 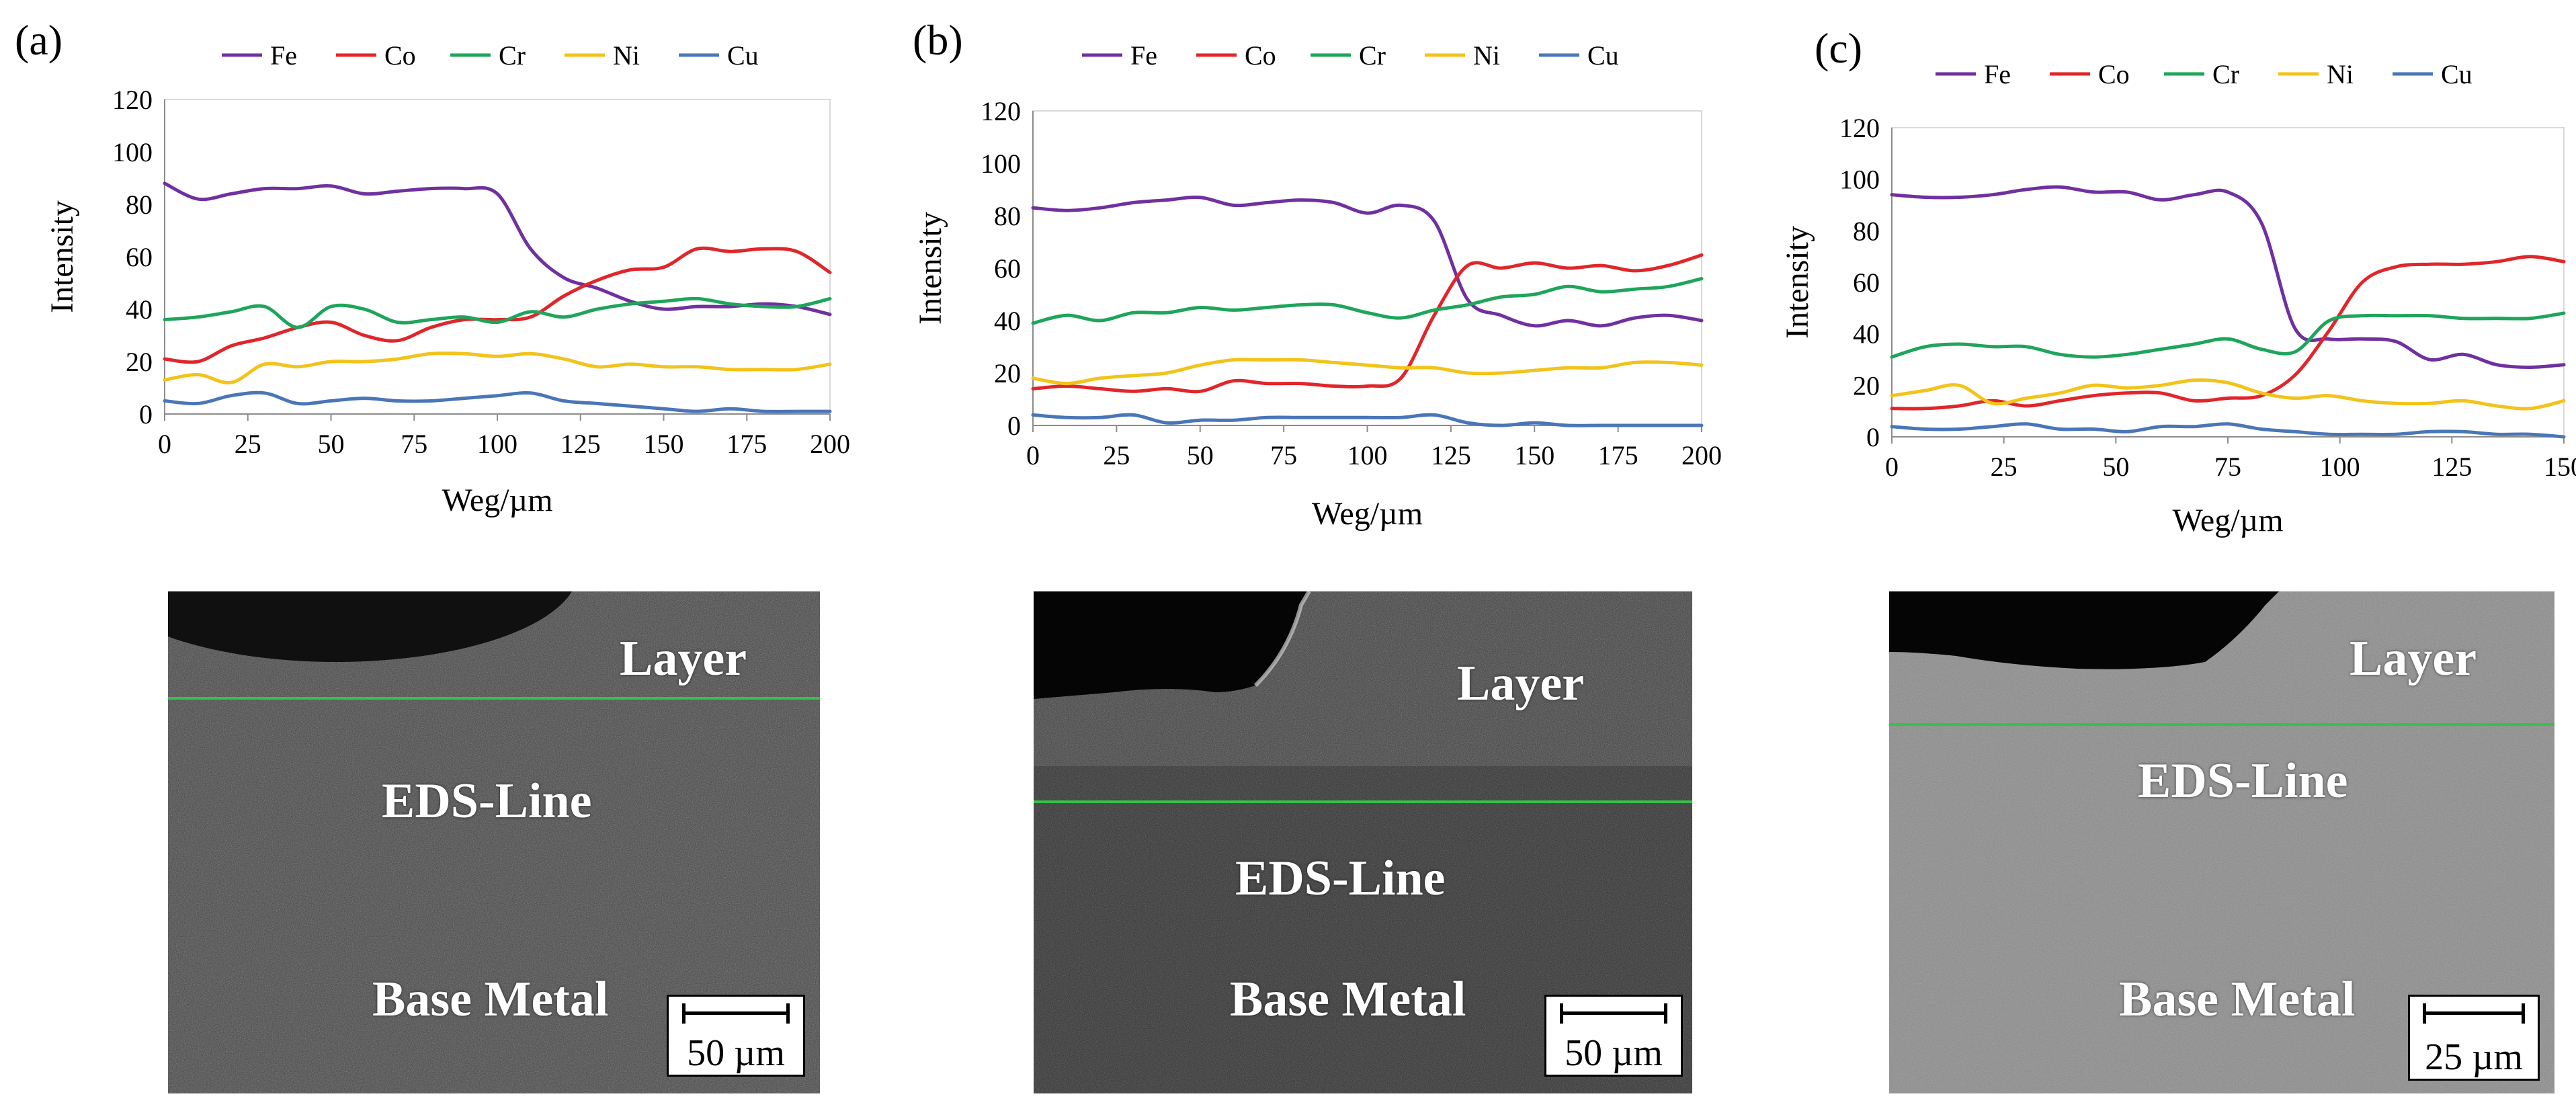 What do you see at coordinates (788, 1014) in the screenshot?
I see `scale-bar-tick-right-a` at bounding box center [788, 1014].